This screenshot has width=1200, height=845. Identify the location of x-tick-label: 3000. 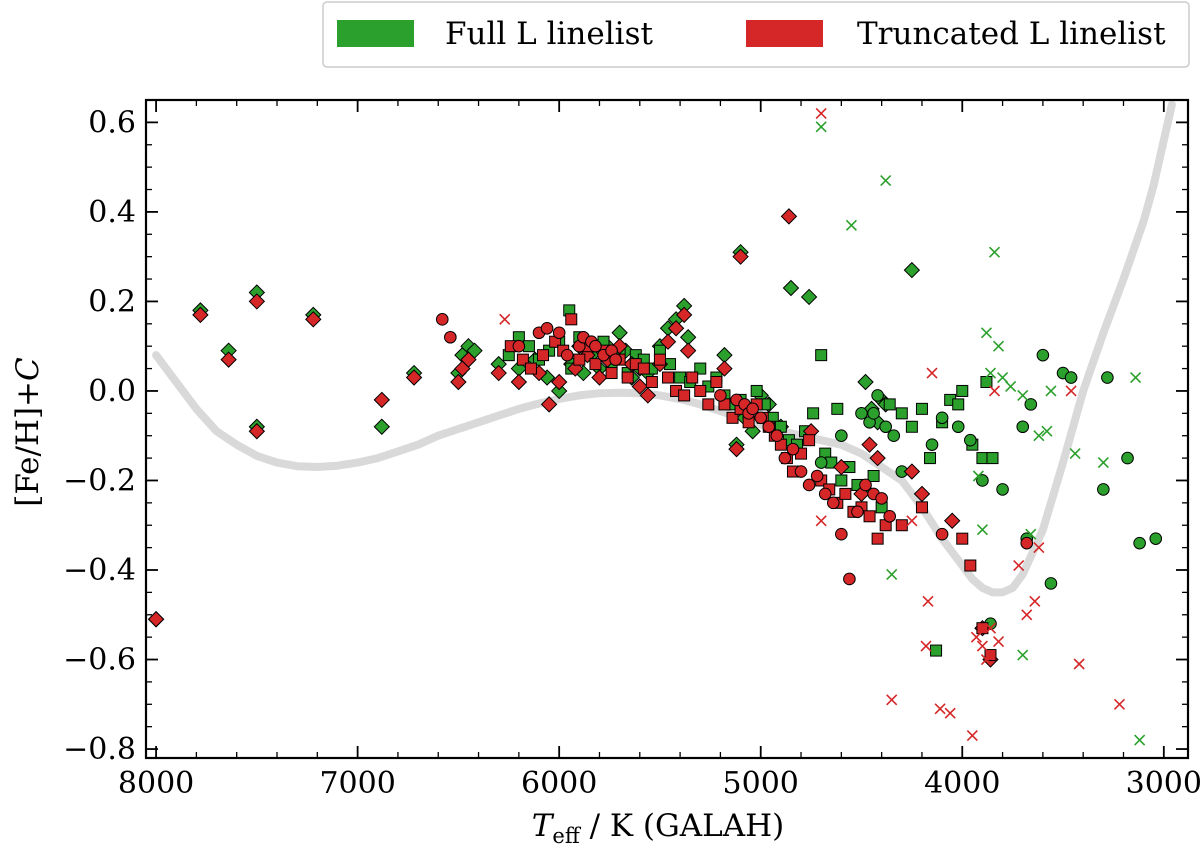
(1163, 783).